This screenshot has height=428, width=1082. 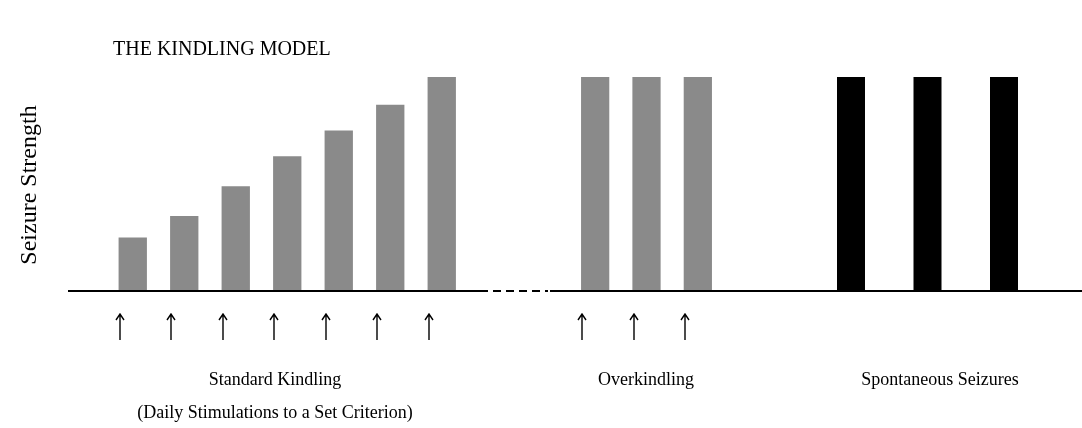 What do you see at coordinates (28, 185) in the screenshot?
I see `y-axis-title: Seizure Strength` at bounding box center [28, 185].